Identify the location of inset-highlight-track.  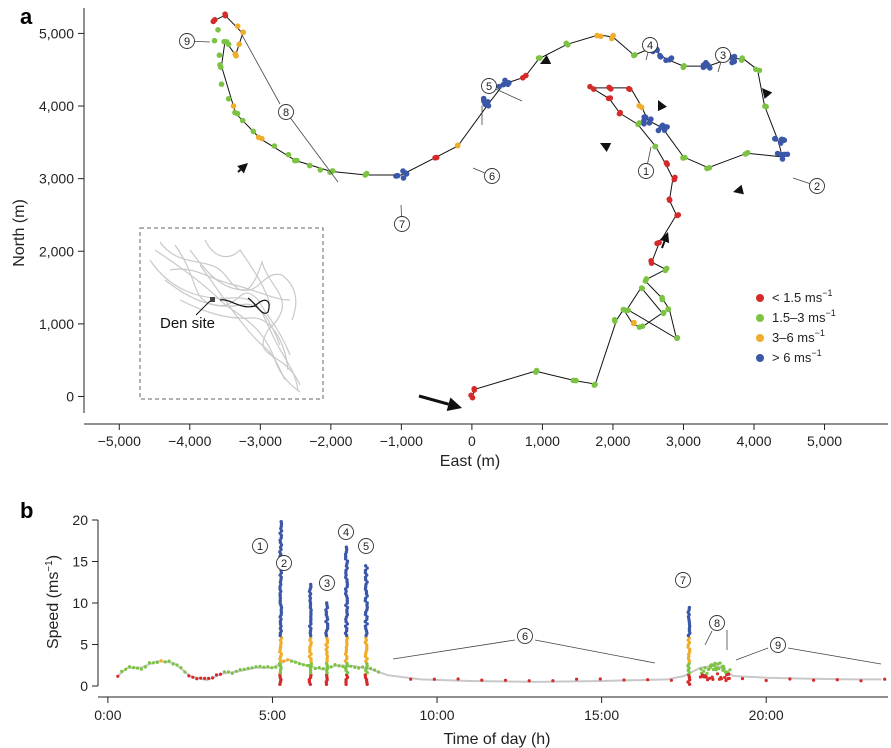
(244, 305).